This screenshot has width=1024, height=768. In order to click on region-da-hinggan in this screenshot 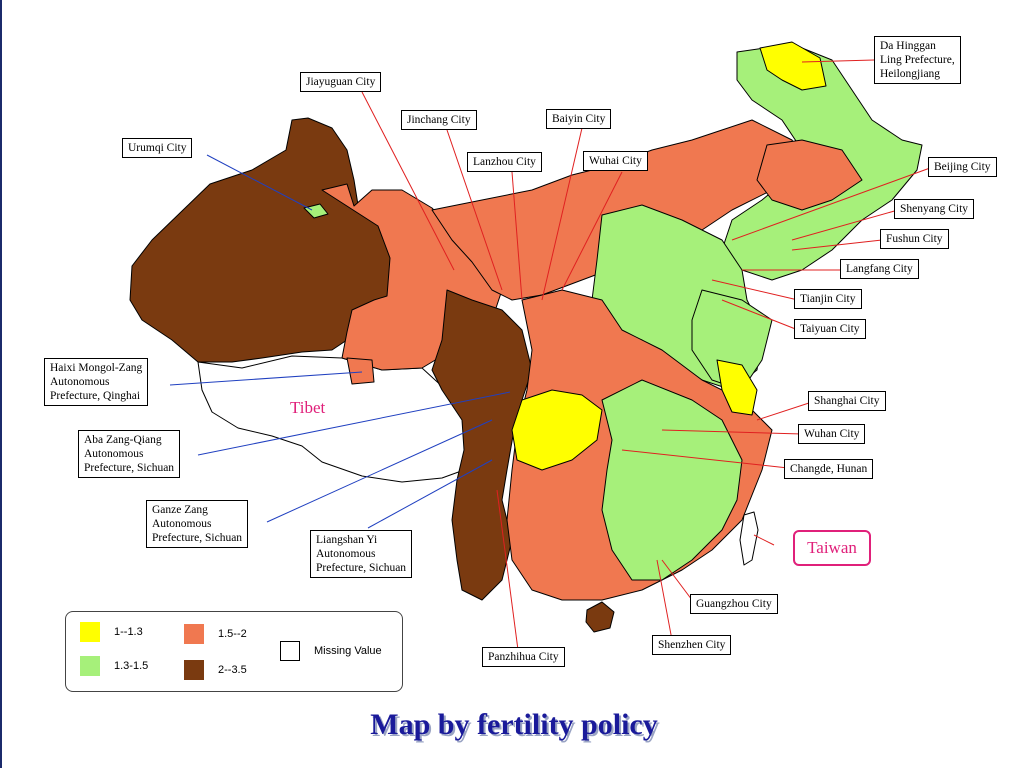, I will do `click(793, 66)`.